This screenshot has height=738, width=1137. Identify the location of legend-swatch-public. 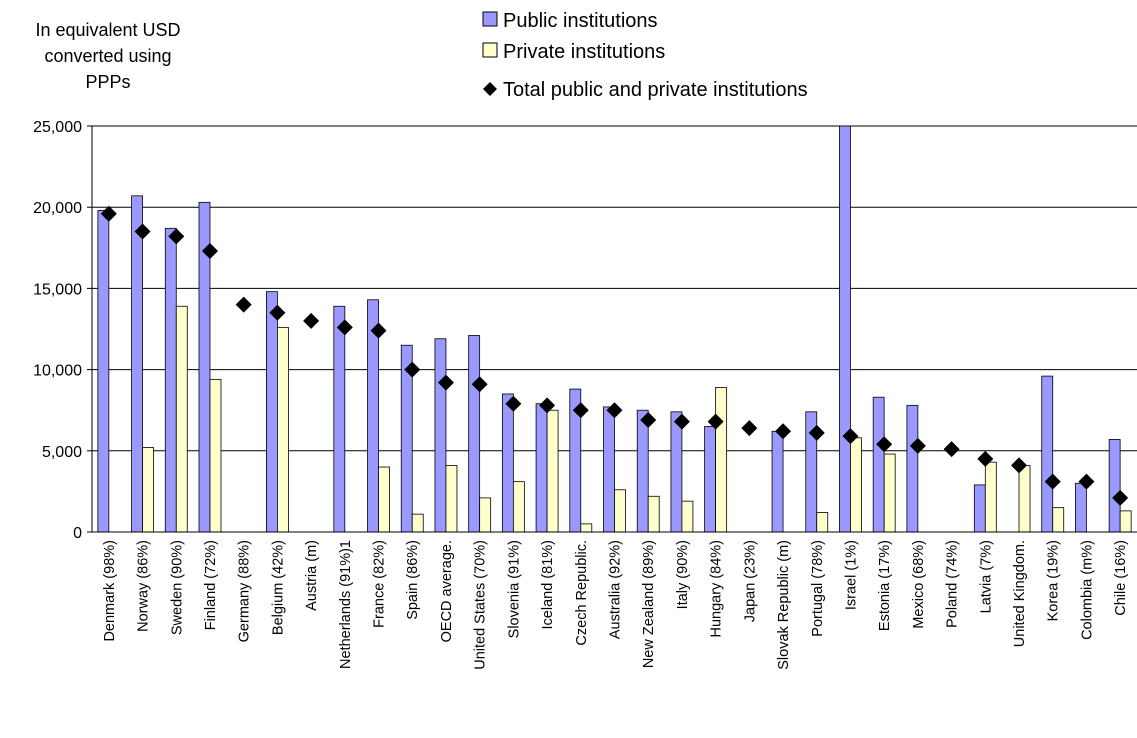
(490, 19).